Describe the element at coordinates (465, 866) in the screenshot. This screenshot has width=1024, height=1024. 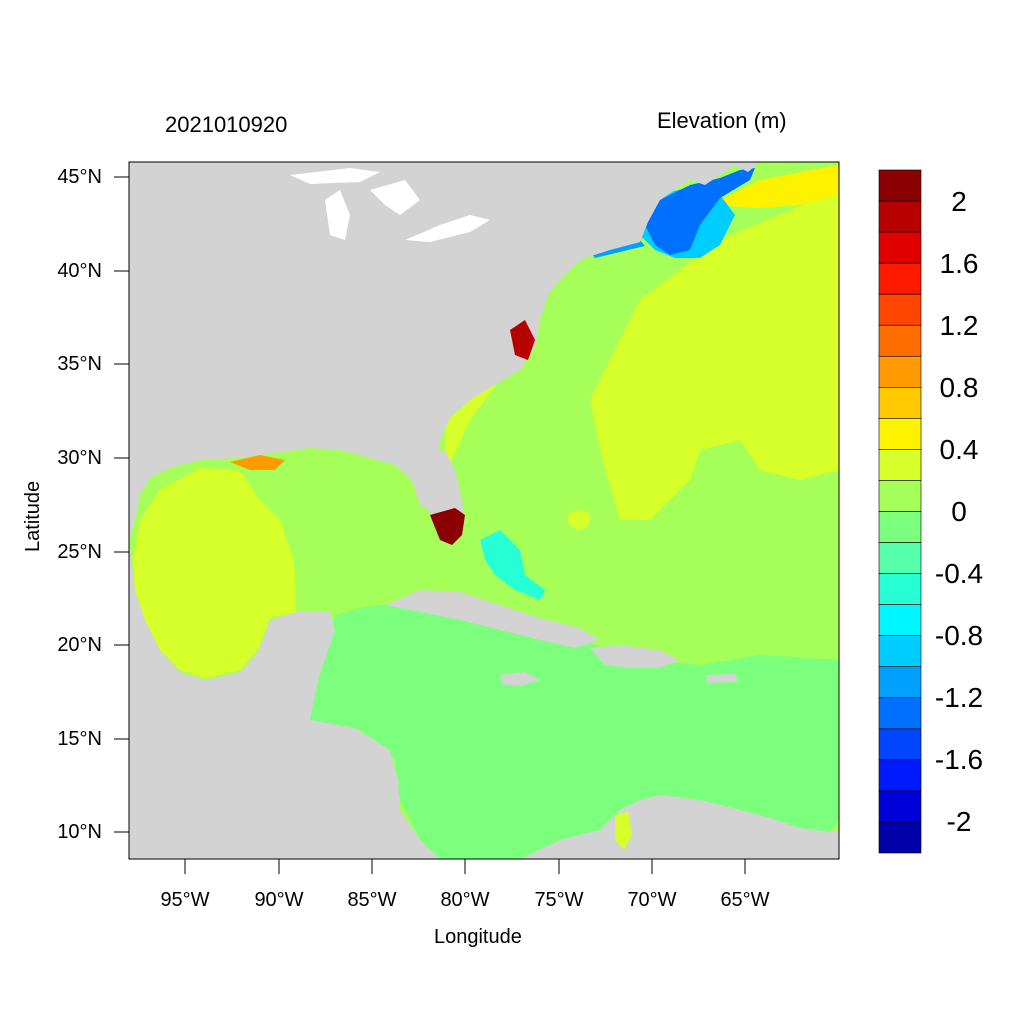
I see `x-tick-marks` at that location.